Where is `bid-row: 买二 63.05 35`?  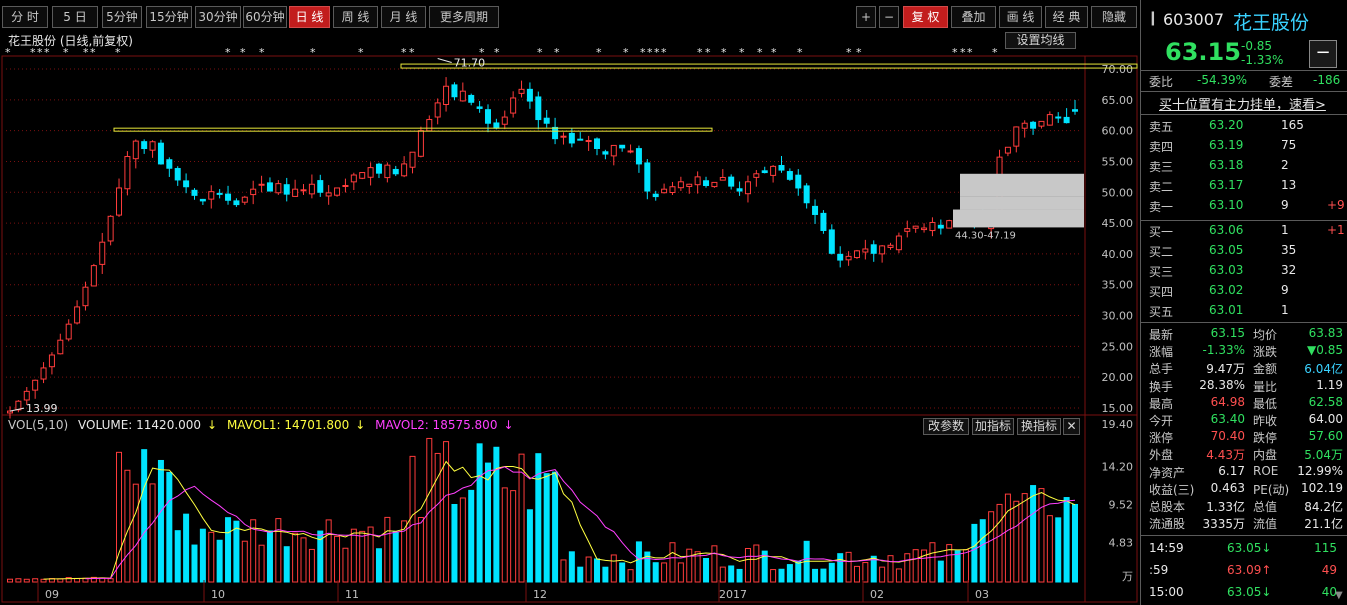
bid-row: 买二 63.05 35 is located at coordinates (1244, 251).